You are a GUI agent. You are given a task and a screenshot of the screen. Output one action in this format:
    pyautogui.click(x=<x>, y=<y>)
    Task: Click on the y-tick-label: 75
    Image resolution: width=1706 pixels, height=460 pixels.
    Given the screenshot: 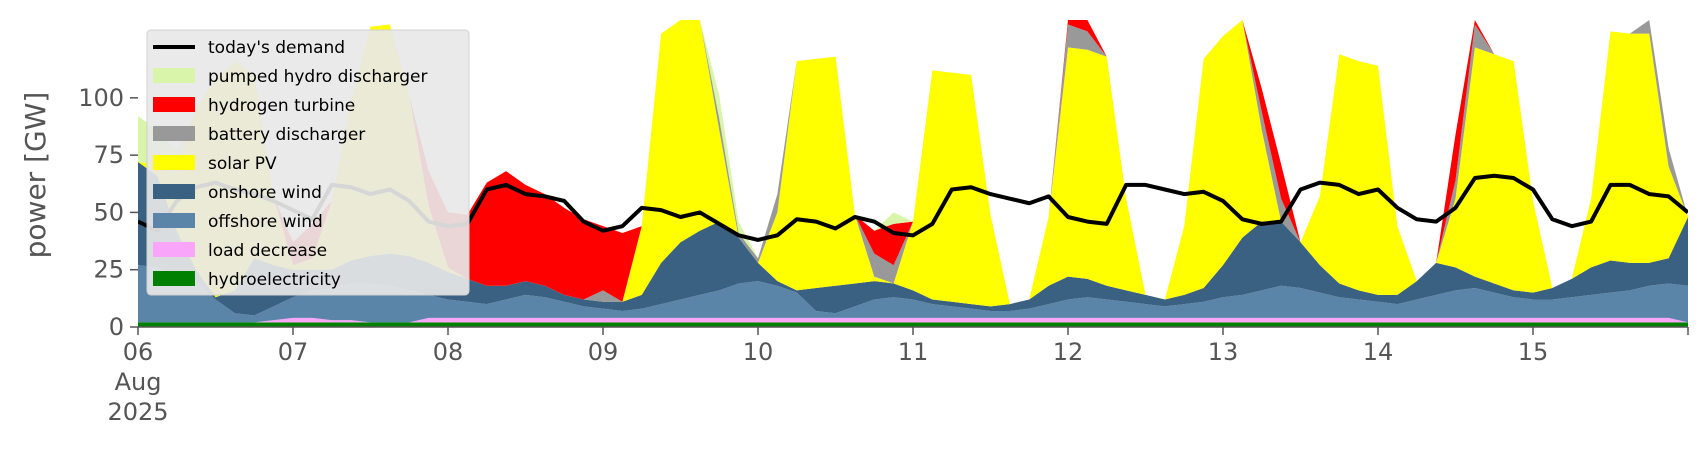 What is the action you would take?
    pyautogui.click(x=108, y=155)
    